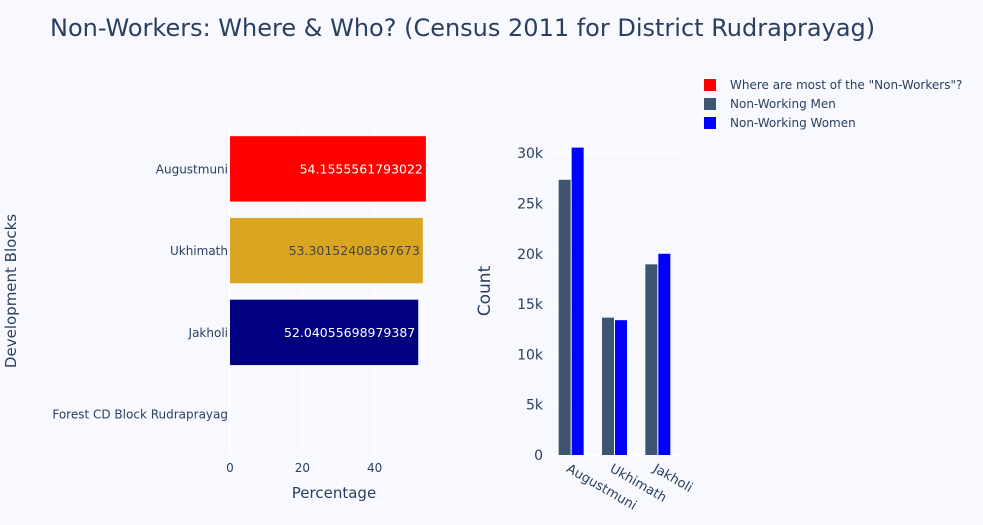 This screenshot has width=983, height=525. I want to click on x-tick-label: 0, so click(230, 468).